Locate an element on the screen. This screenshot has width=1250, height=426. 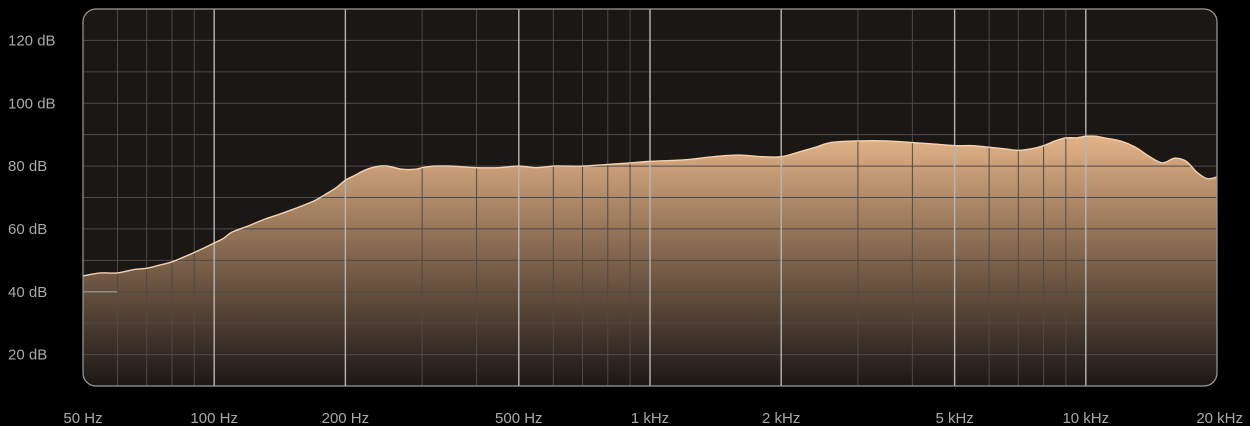
x-tick-label: 200 Hz is located at coordinates (346, 418).